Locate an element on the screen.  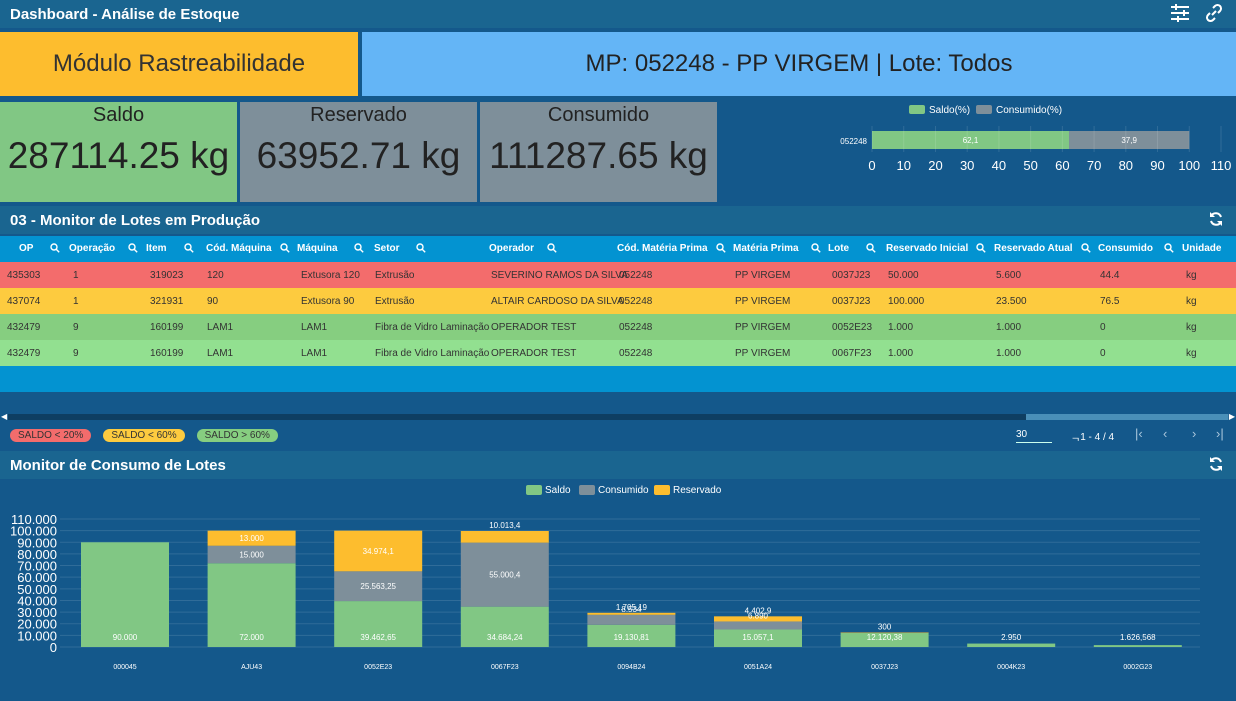
last-page-icon: ›| is located at coordinates (1220, 433).